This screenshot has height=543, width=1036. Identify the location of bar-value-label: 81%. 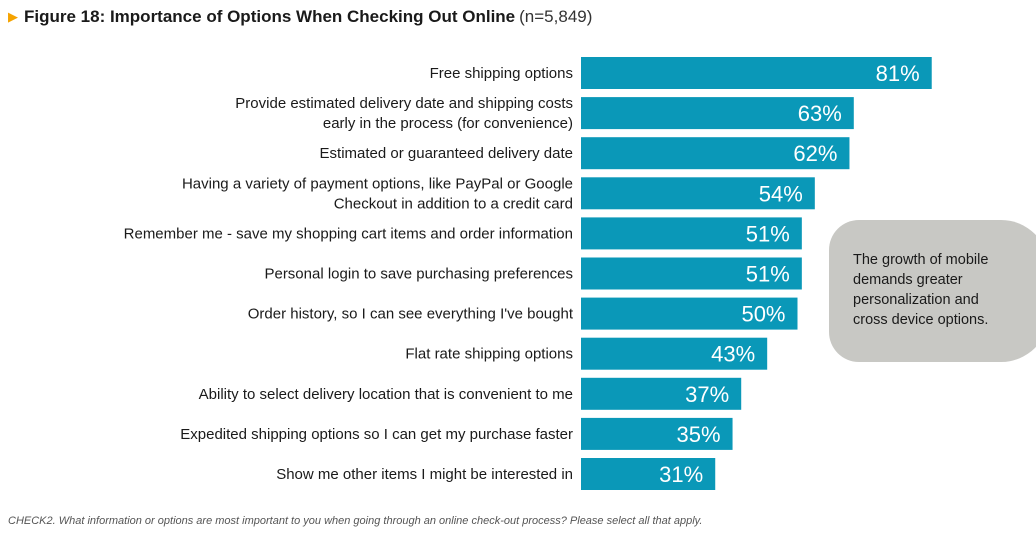
(898, 73).